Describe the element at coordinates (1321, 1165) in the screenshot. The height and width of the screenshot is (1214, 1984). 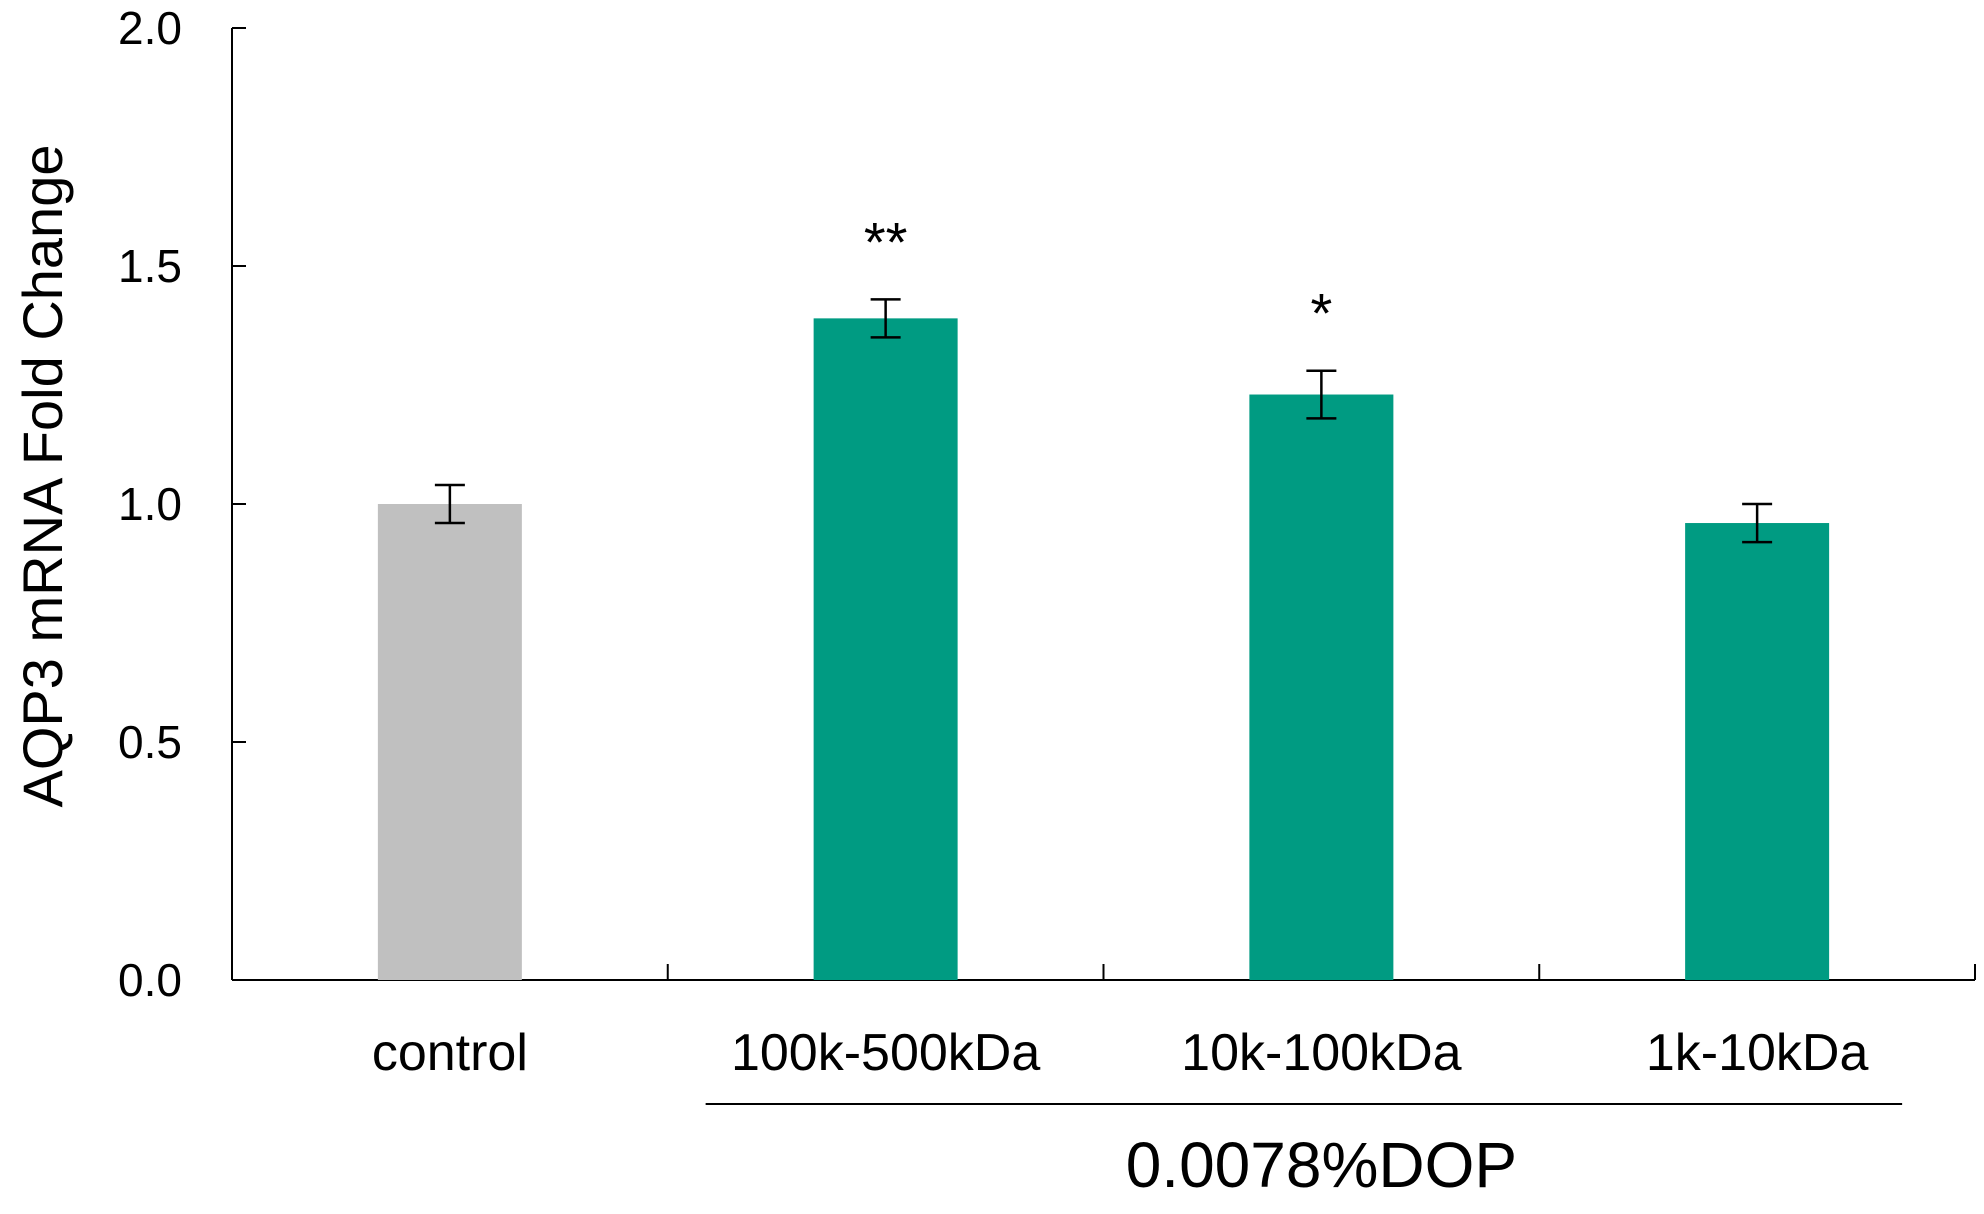
I see `group-label: 0.0078%DOP` at that location.